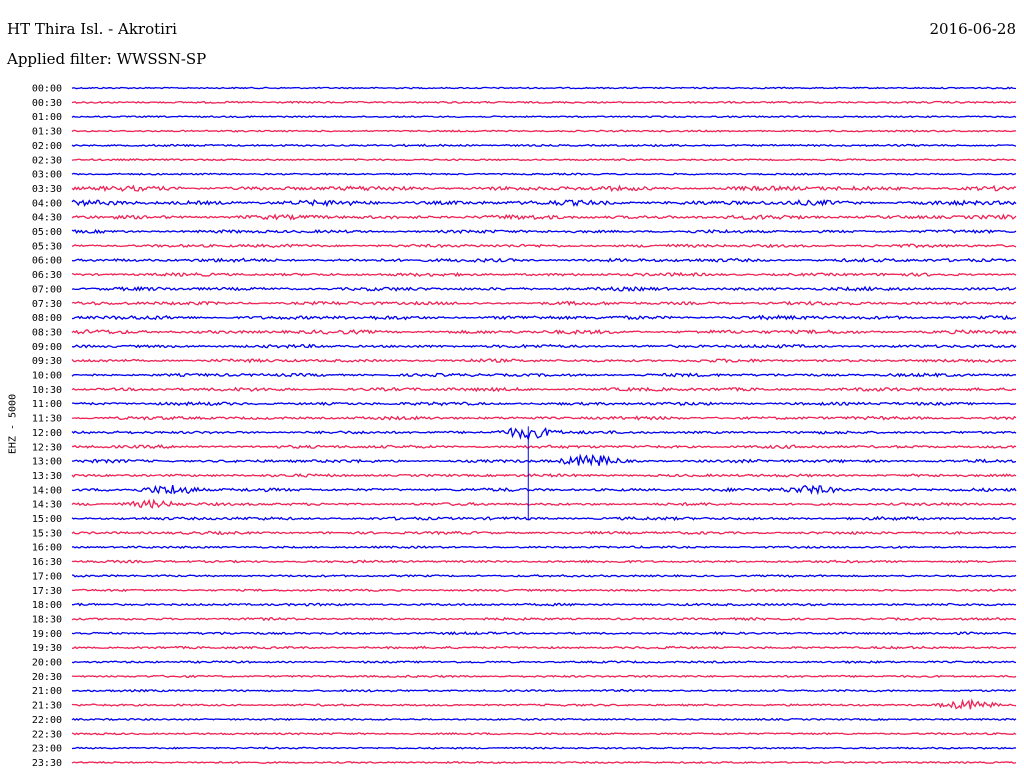 This screenshot has height=780, width=1024. I want to click on time-label: 09:30, so click(47, 361).